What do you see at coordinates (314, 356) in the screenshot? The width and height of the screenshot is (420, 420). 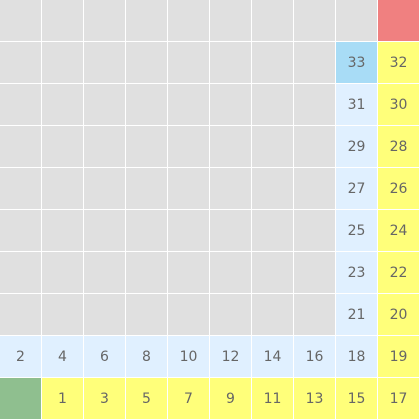 I see `path-cell: 16` at bounding box center [314, 356].